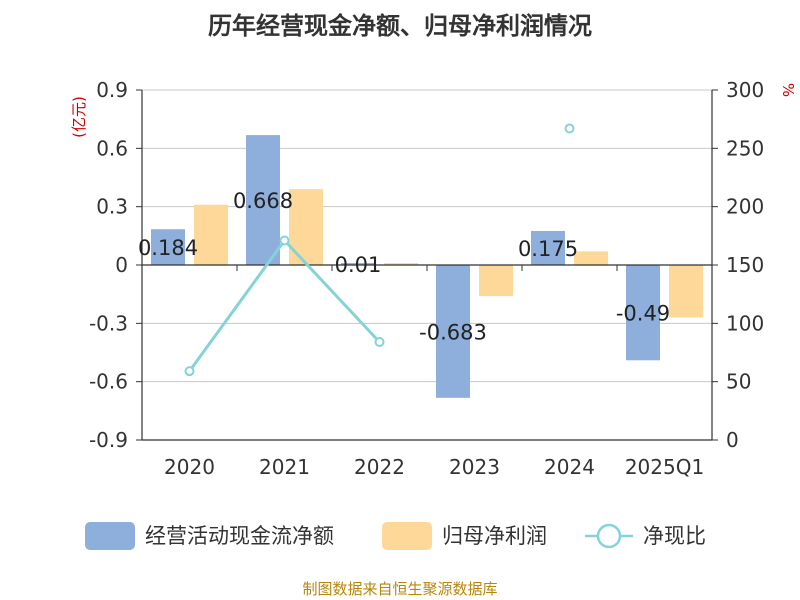 This screenshot has height=600, width=800. Describe the element at coordinates (788, 90) in the screenshot. I see `right-axis-unit: %` at that location.